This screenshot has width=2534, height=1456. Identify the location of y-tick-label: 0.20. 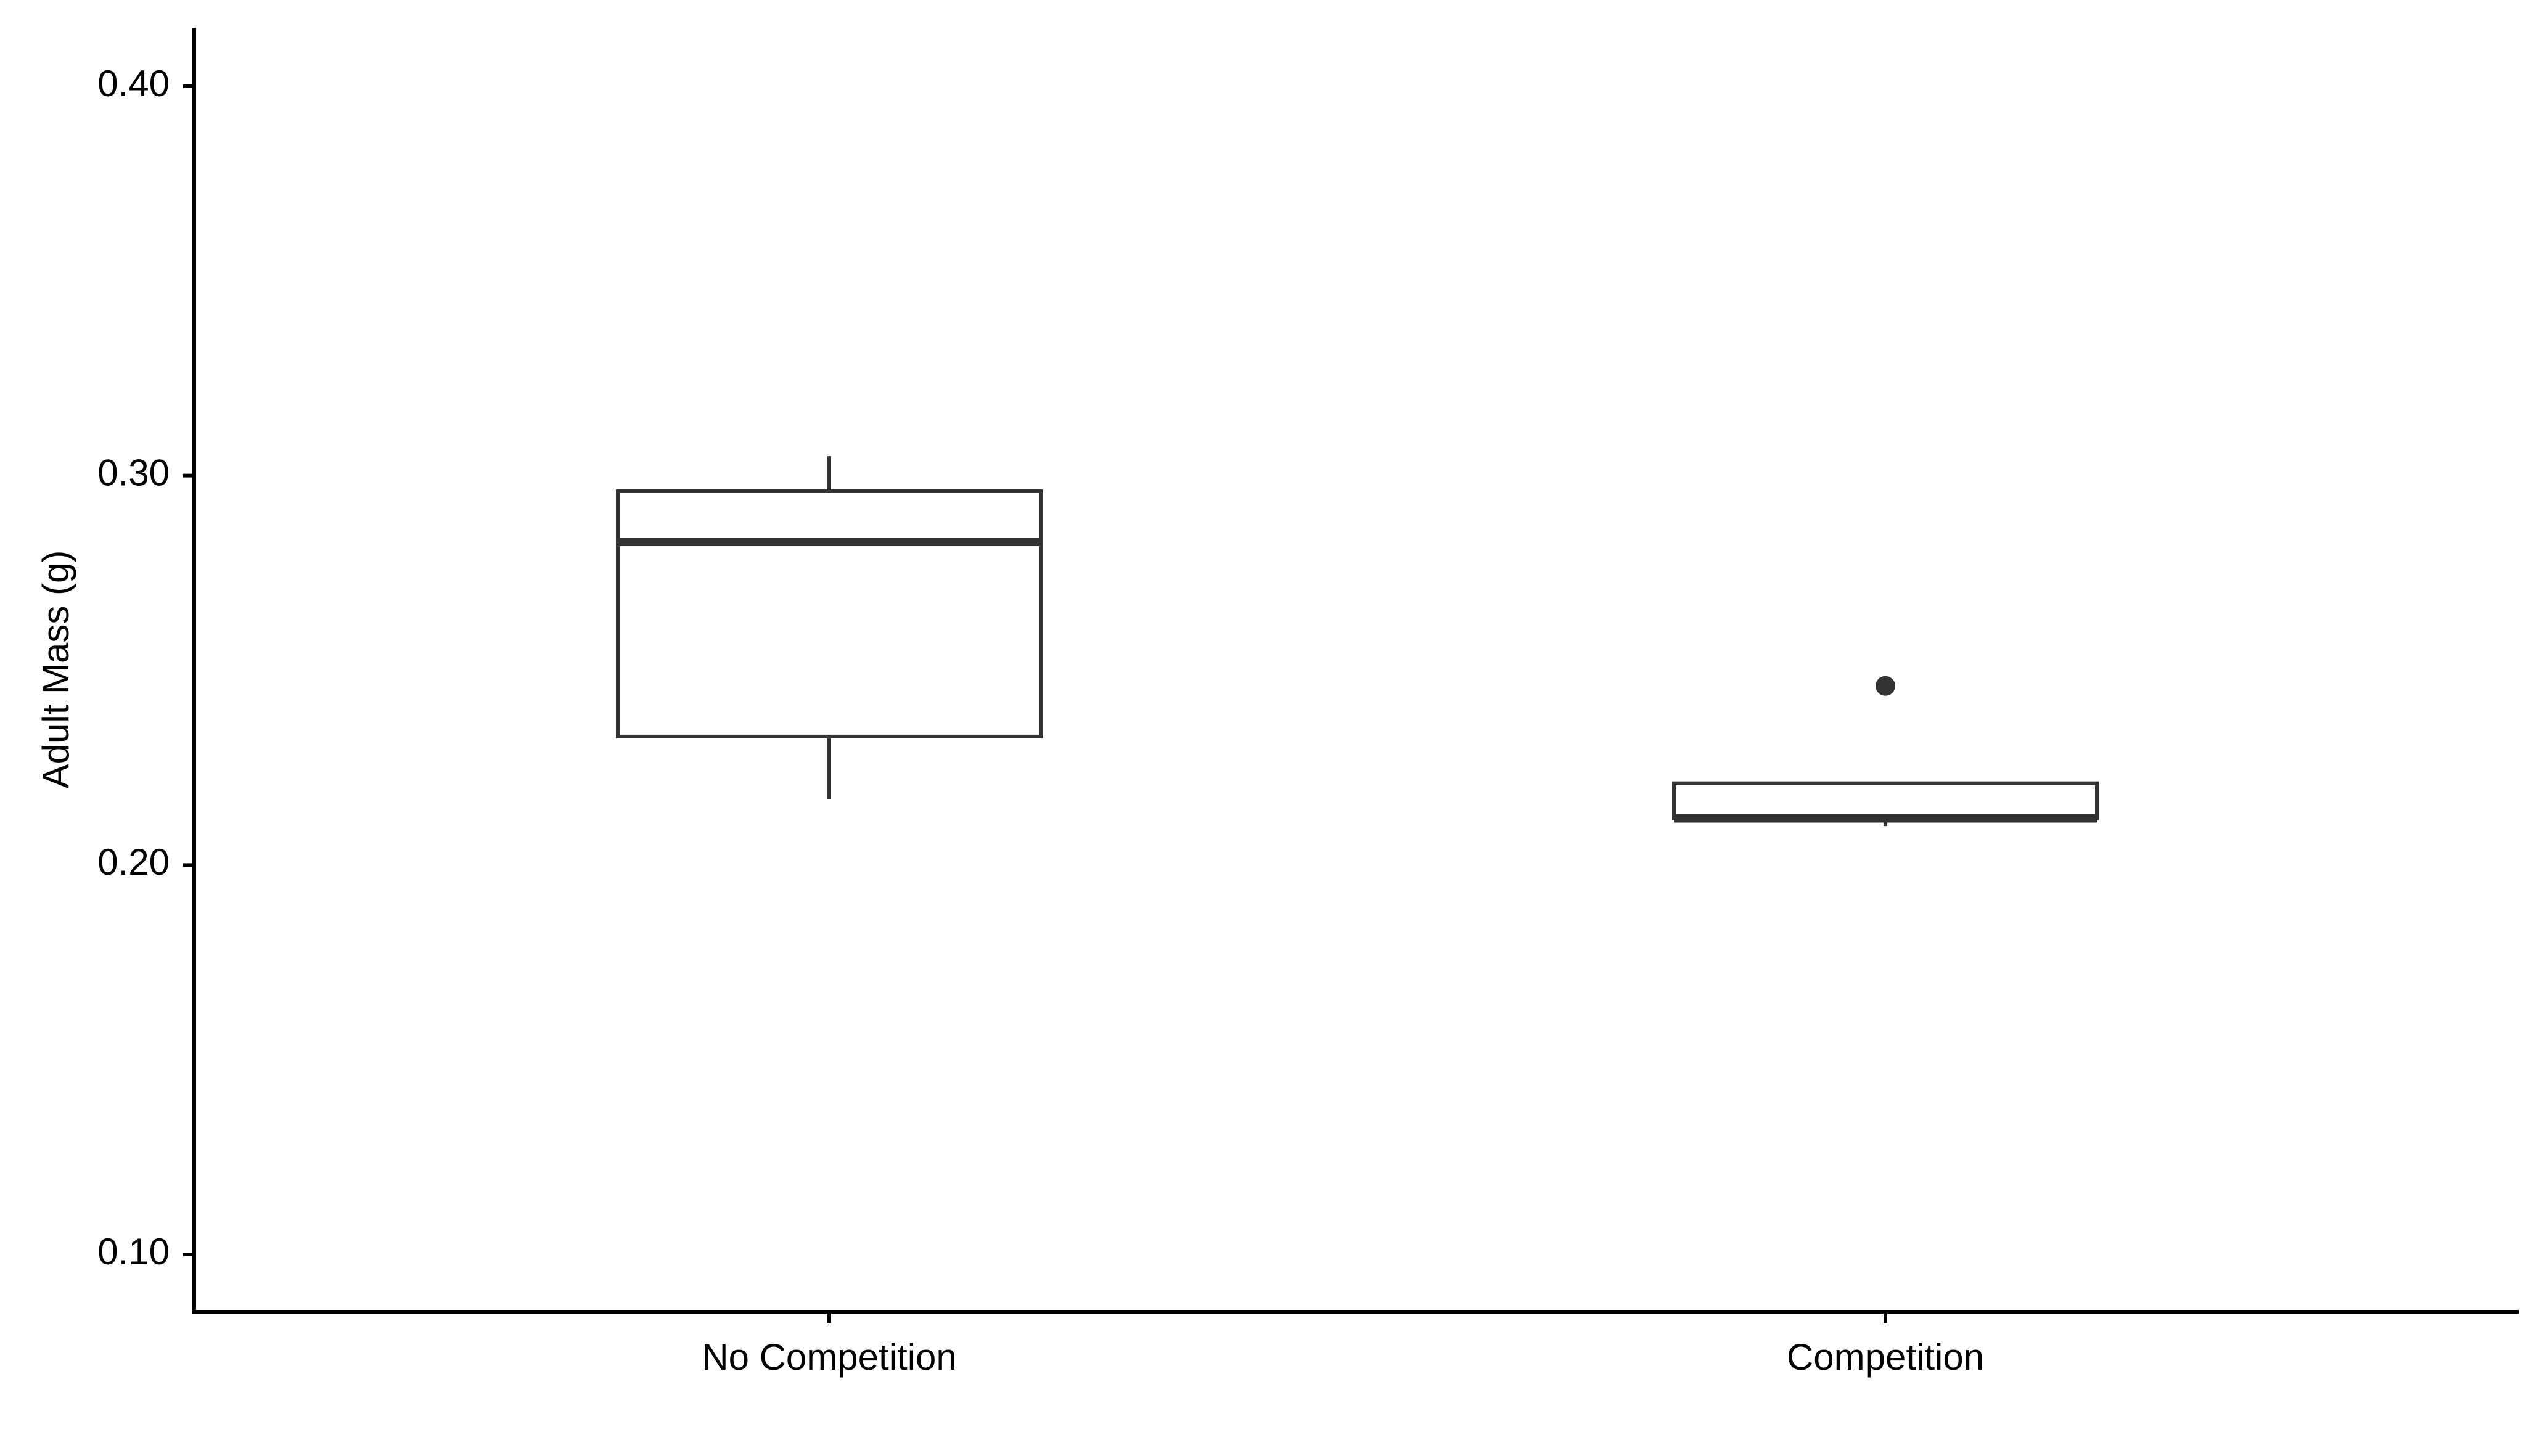
(133, 862).